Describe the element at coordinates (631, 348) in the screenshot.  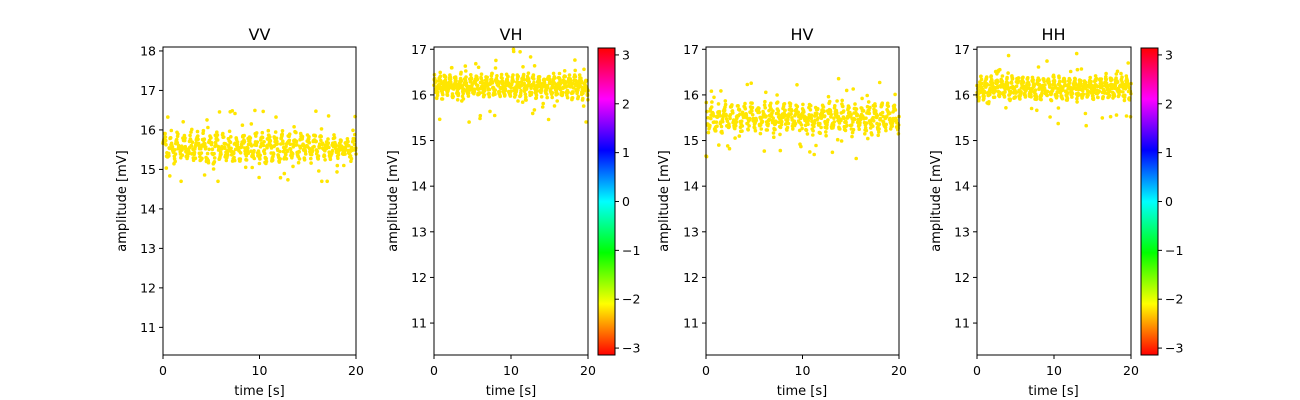
I see `colorbar-tick-label: −3` at that location.